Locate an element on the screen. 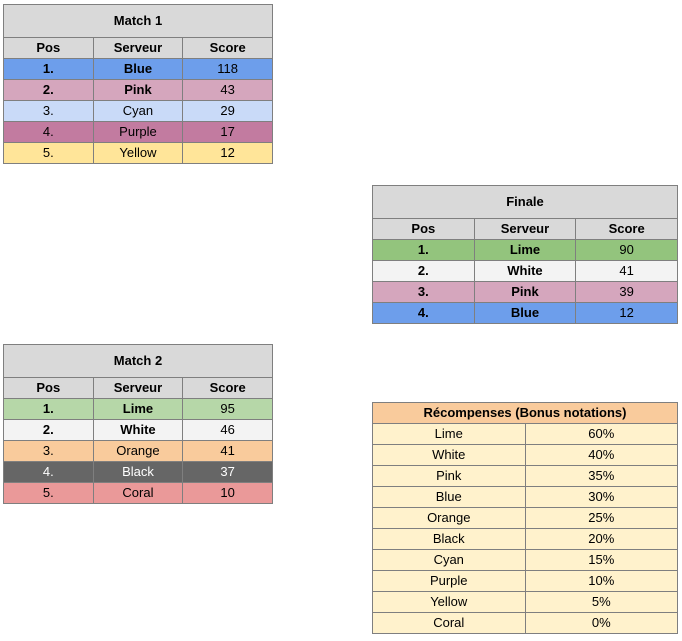 Image resolution: width=682 pixels, height=641 pixels. table-row: Pink 35% is located at coordinates (525, 476).